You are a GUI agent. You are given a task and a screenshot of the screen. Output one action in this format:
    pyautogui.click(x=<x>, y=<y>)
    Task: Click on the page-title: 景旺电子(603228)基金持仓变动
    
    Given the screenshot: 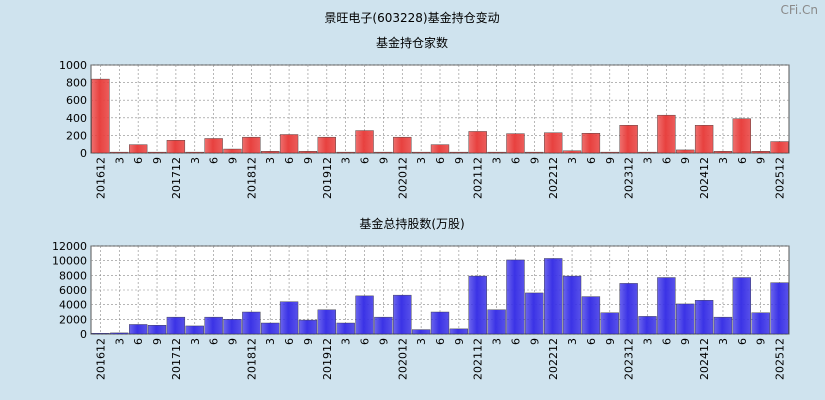 What is the action you would take?
    pyautogui.click(x=411, y=17)
    